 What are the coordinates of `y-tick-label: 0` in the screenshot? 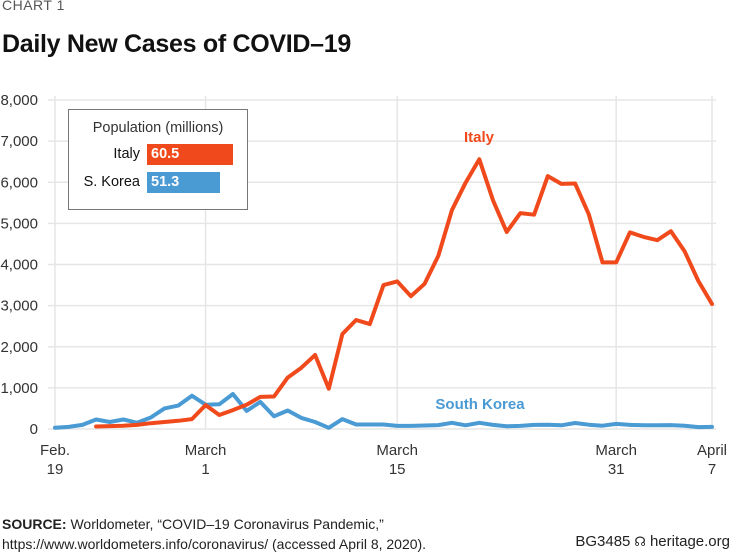 It's located at (34, 429).